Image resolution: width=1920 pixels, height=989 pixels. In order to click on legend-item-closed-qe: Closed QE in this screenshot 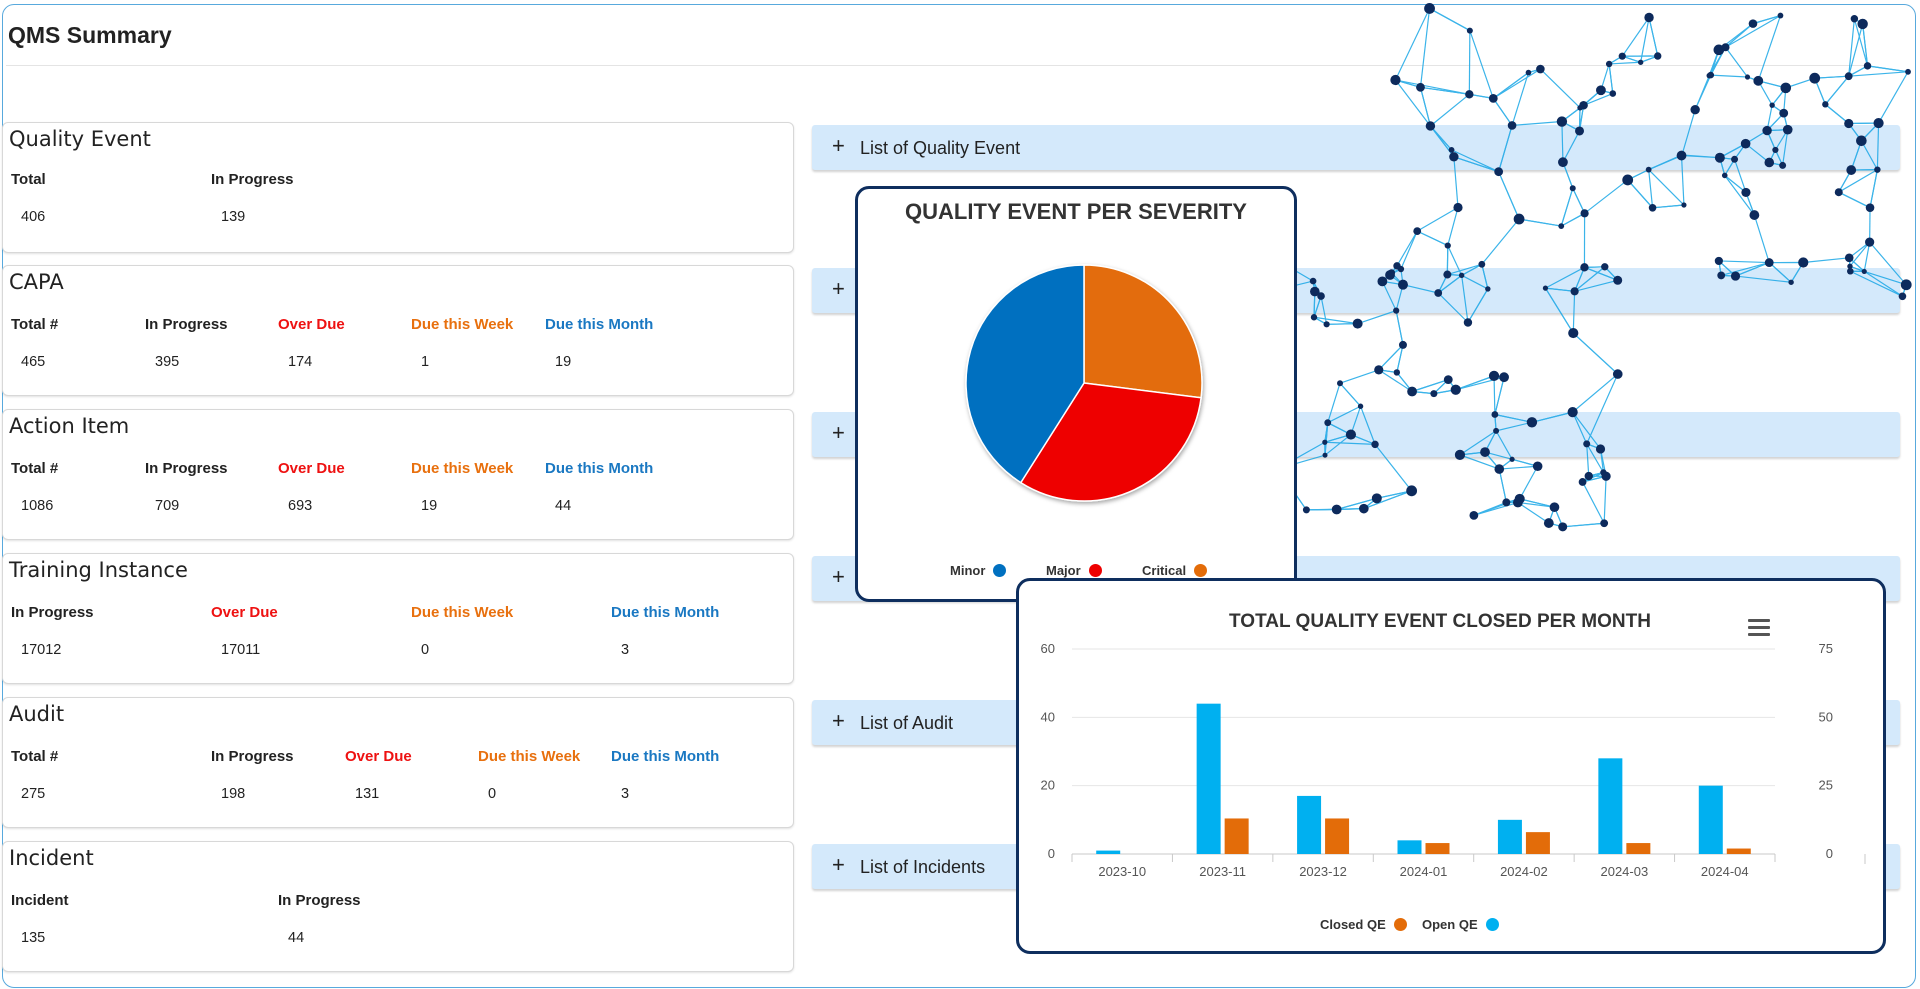, I will do `click(1363, 924)`.